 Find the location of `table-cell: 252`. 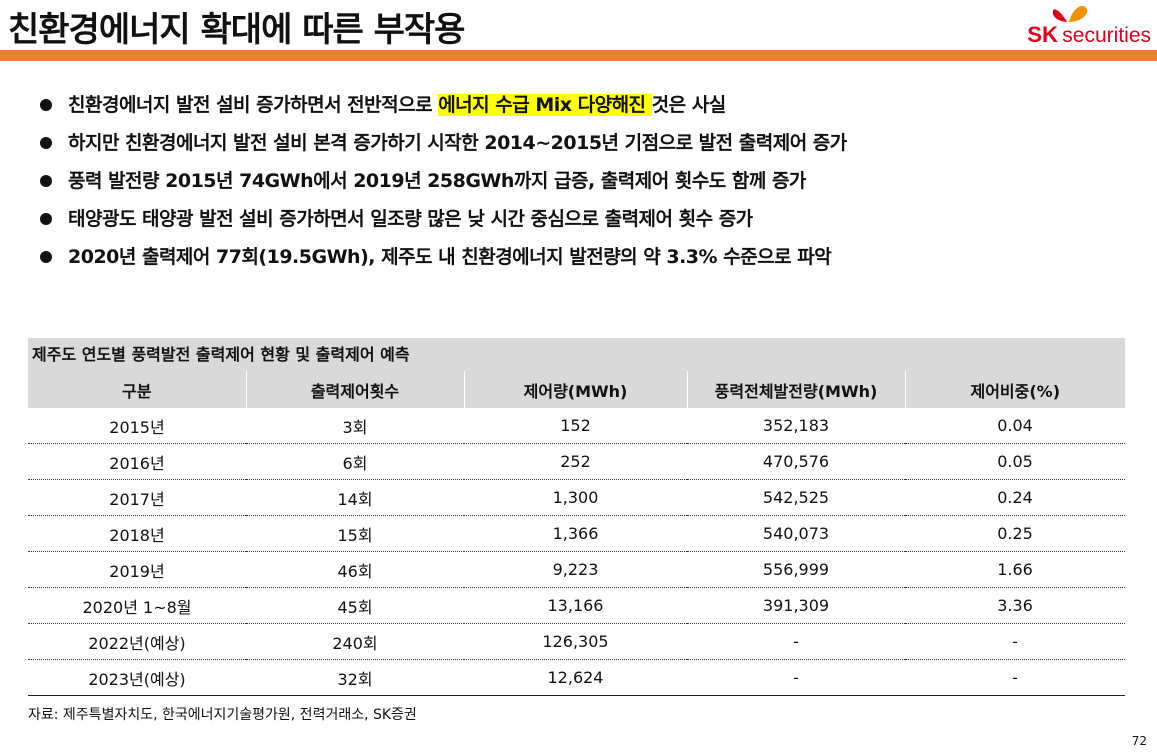

table-cell: 252 is located at coordinates (575, 461).